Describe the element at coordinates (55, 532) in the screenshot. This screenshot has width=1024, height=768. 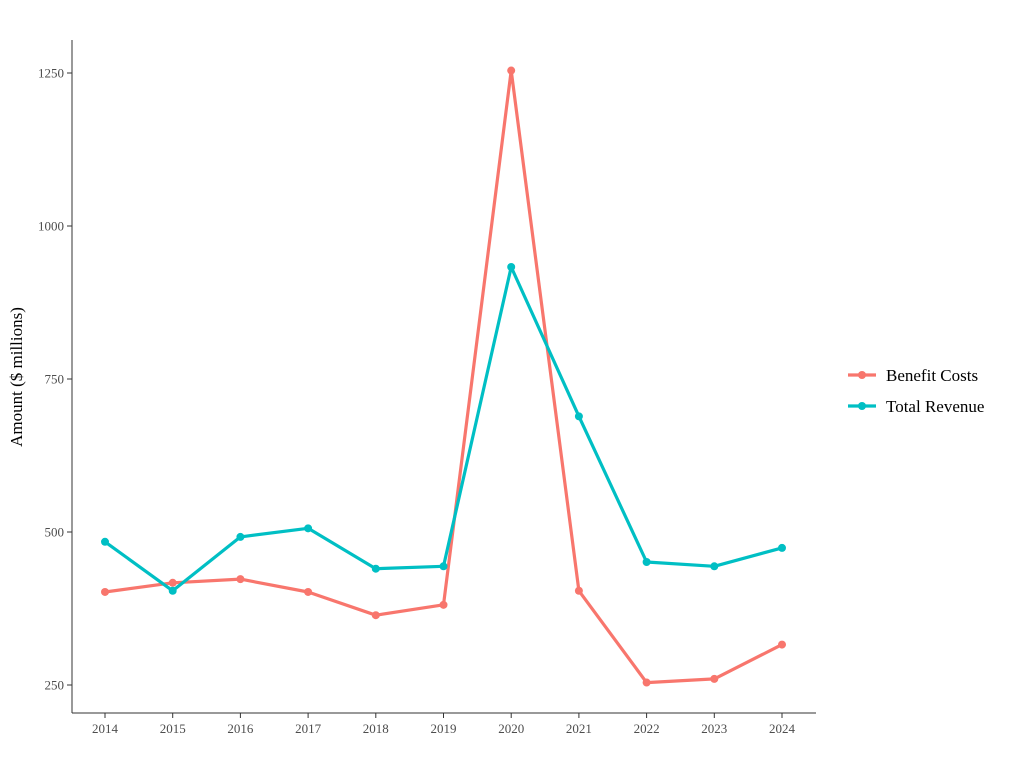
I see `y-tick-label: 500` at that location.